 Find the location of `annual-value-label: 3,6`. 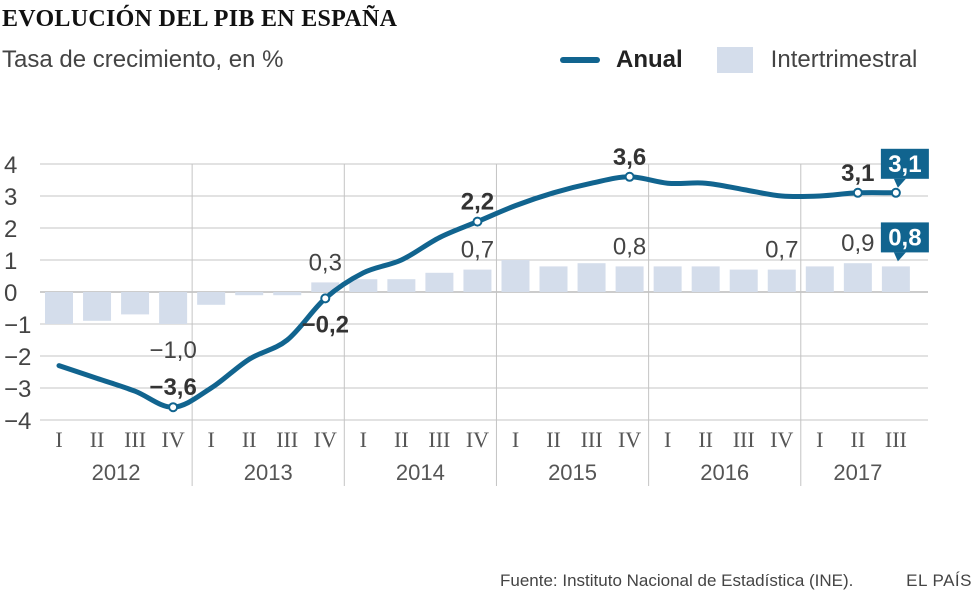

annual-value-label: 3,6 is located at coordinates (629, 157).